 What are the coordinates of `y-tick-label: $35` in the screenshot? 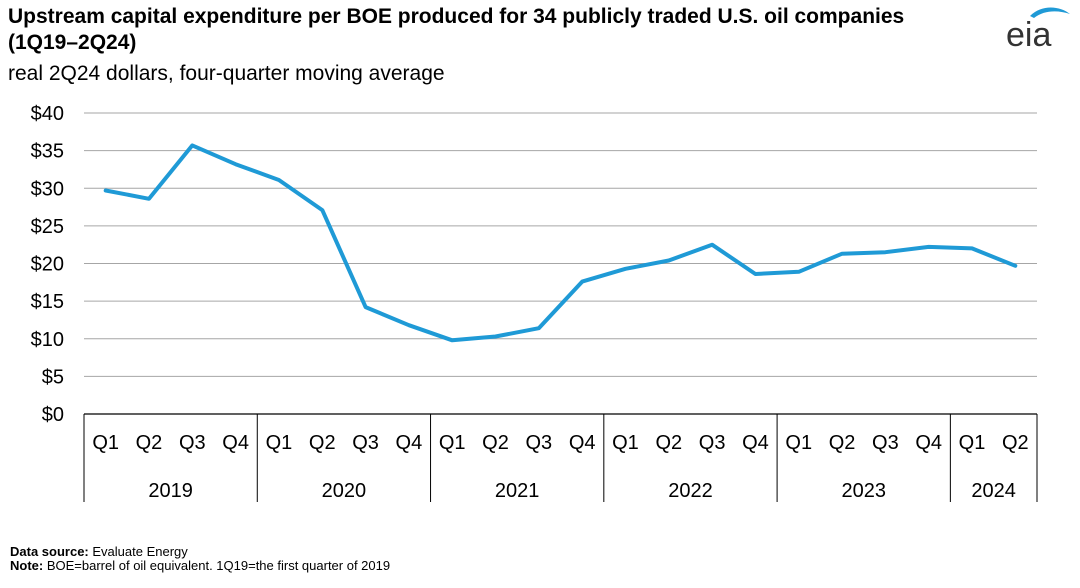 It's located at (47, 152).